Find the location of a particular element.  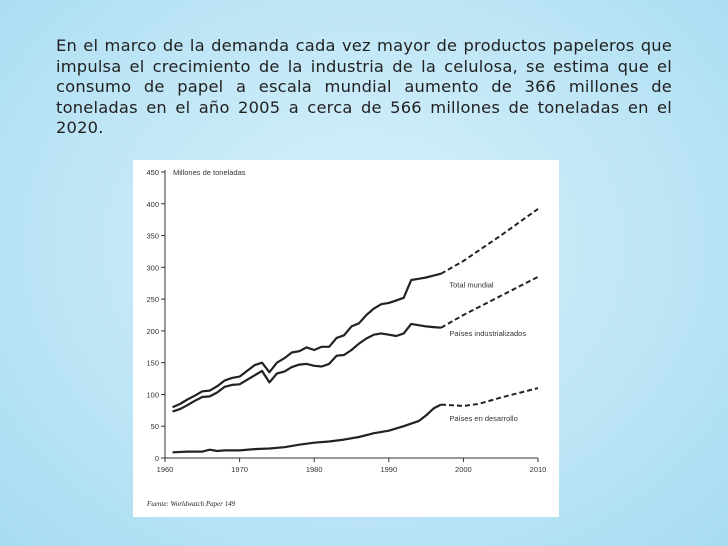

x-tick-label: 2010 is located at coordinates (538, 469).